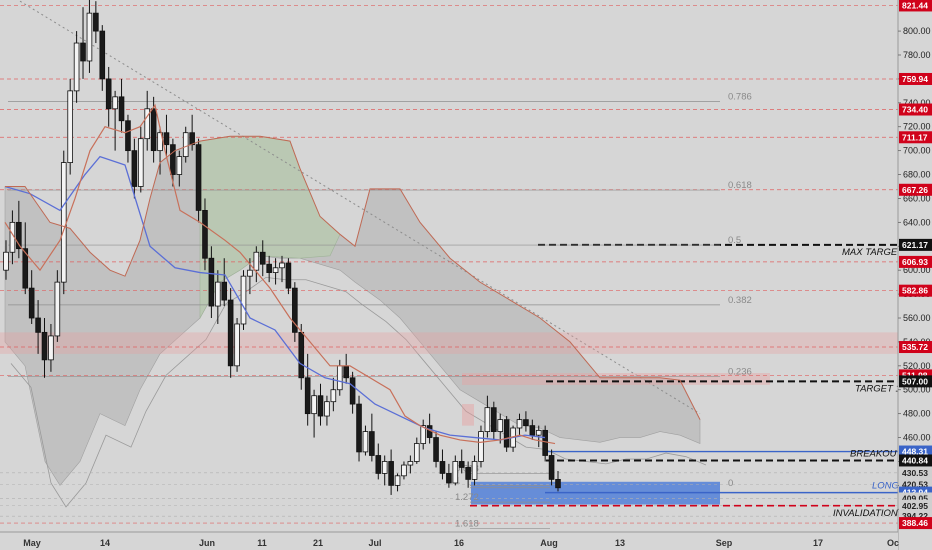 The width and height of the screenshot is (932, 550). What do you see at coordinates (915, 523) in the screenshot?
I see `price-tag: 388.46` at bounding box center [915, 523].